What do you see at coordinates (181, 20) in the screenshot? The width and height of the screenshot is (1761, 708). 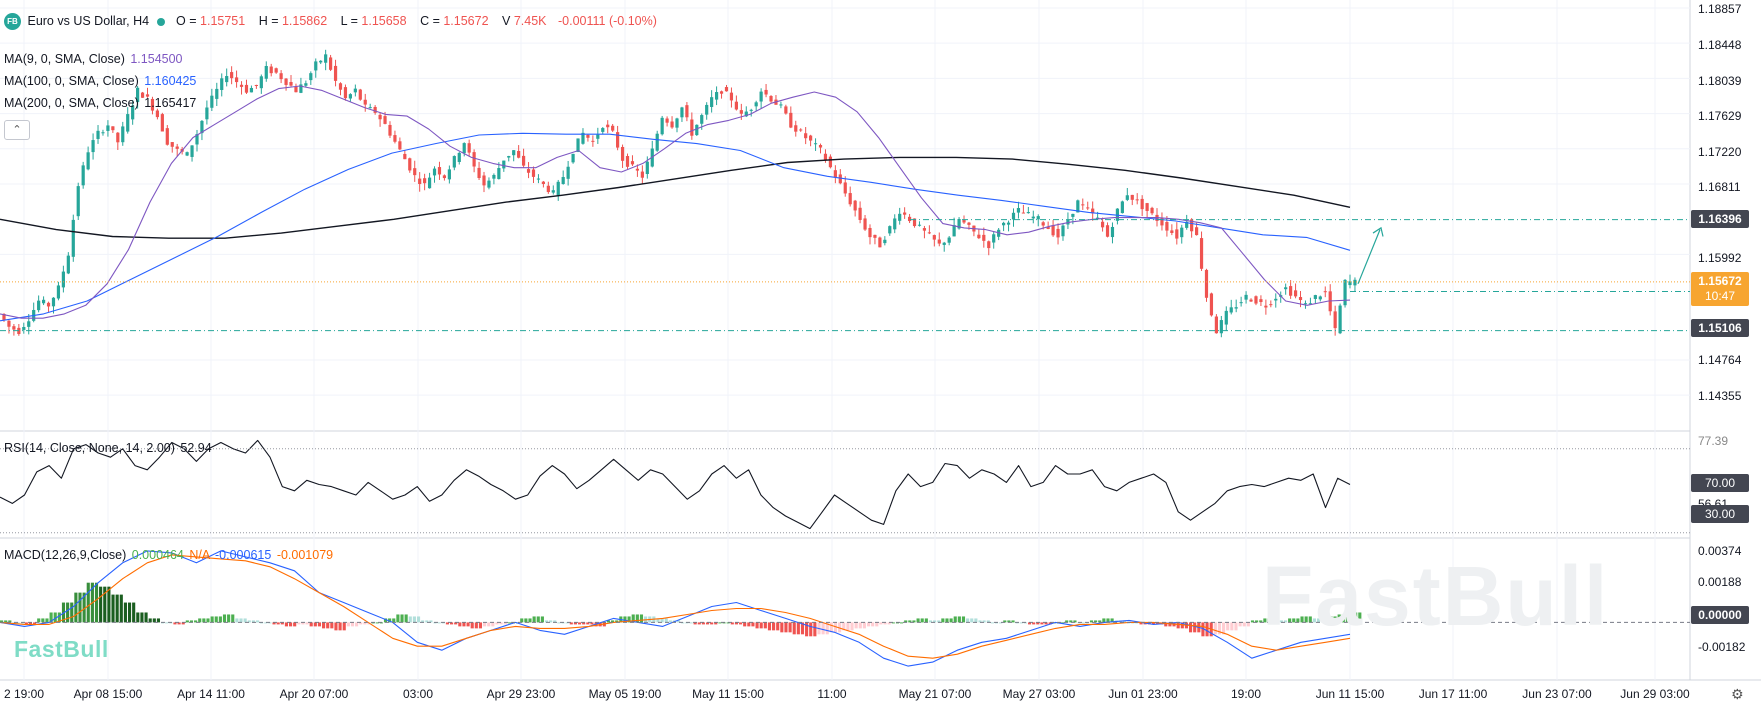 I see `ohlc-open-key: O` at bounding box center [181, 20].